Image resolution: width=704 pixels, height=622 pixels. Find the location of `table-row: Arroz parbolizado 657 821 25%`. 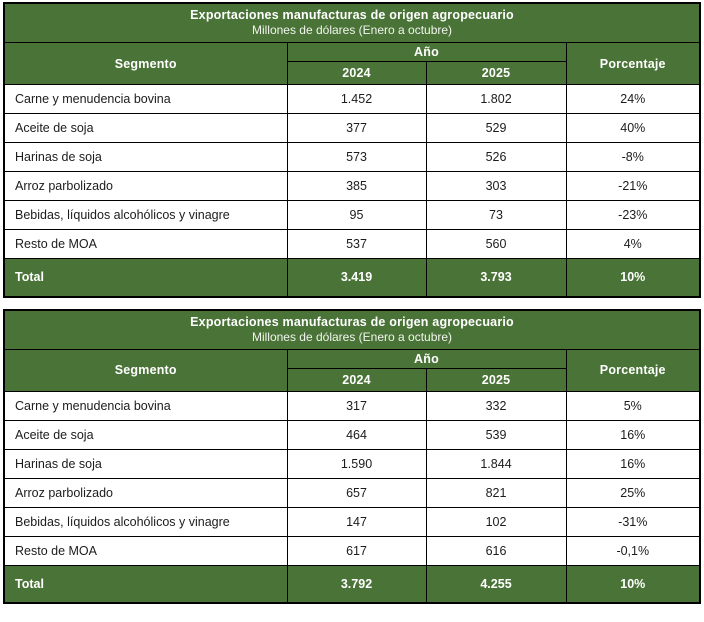

table-row: Arroz parbolizado 657 821 25% is located at coordinates (352, 492).